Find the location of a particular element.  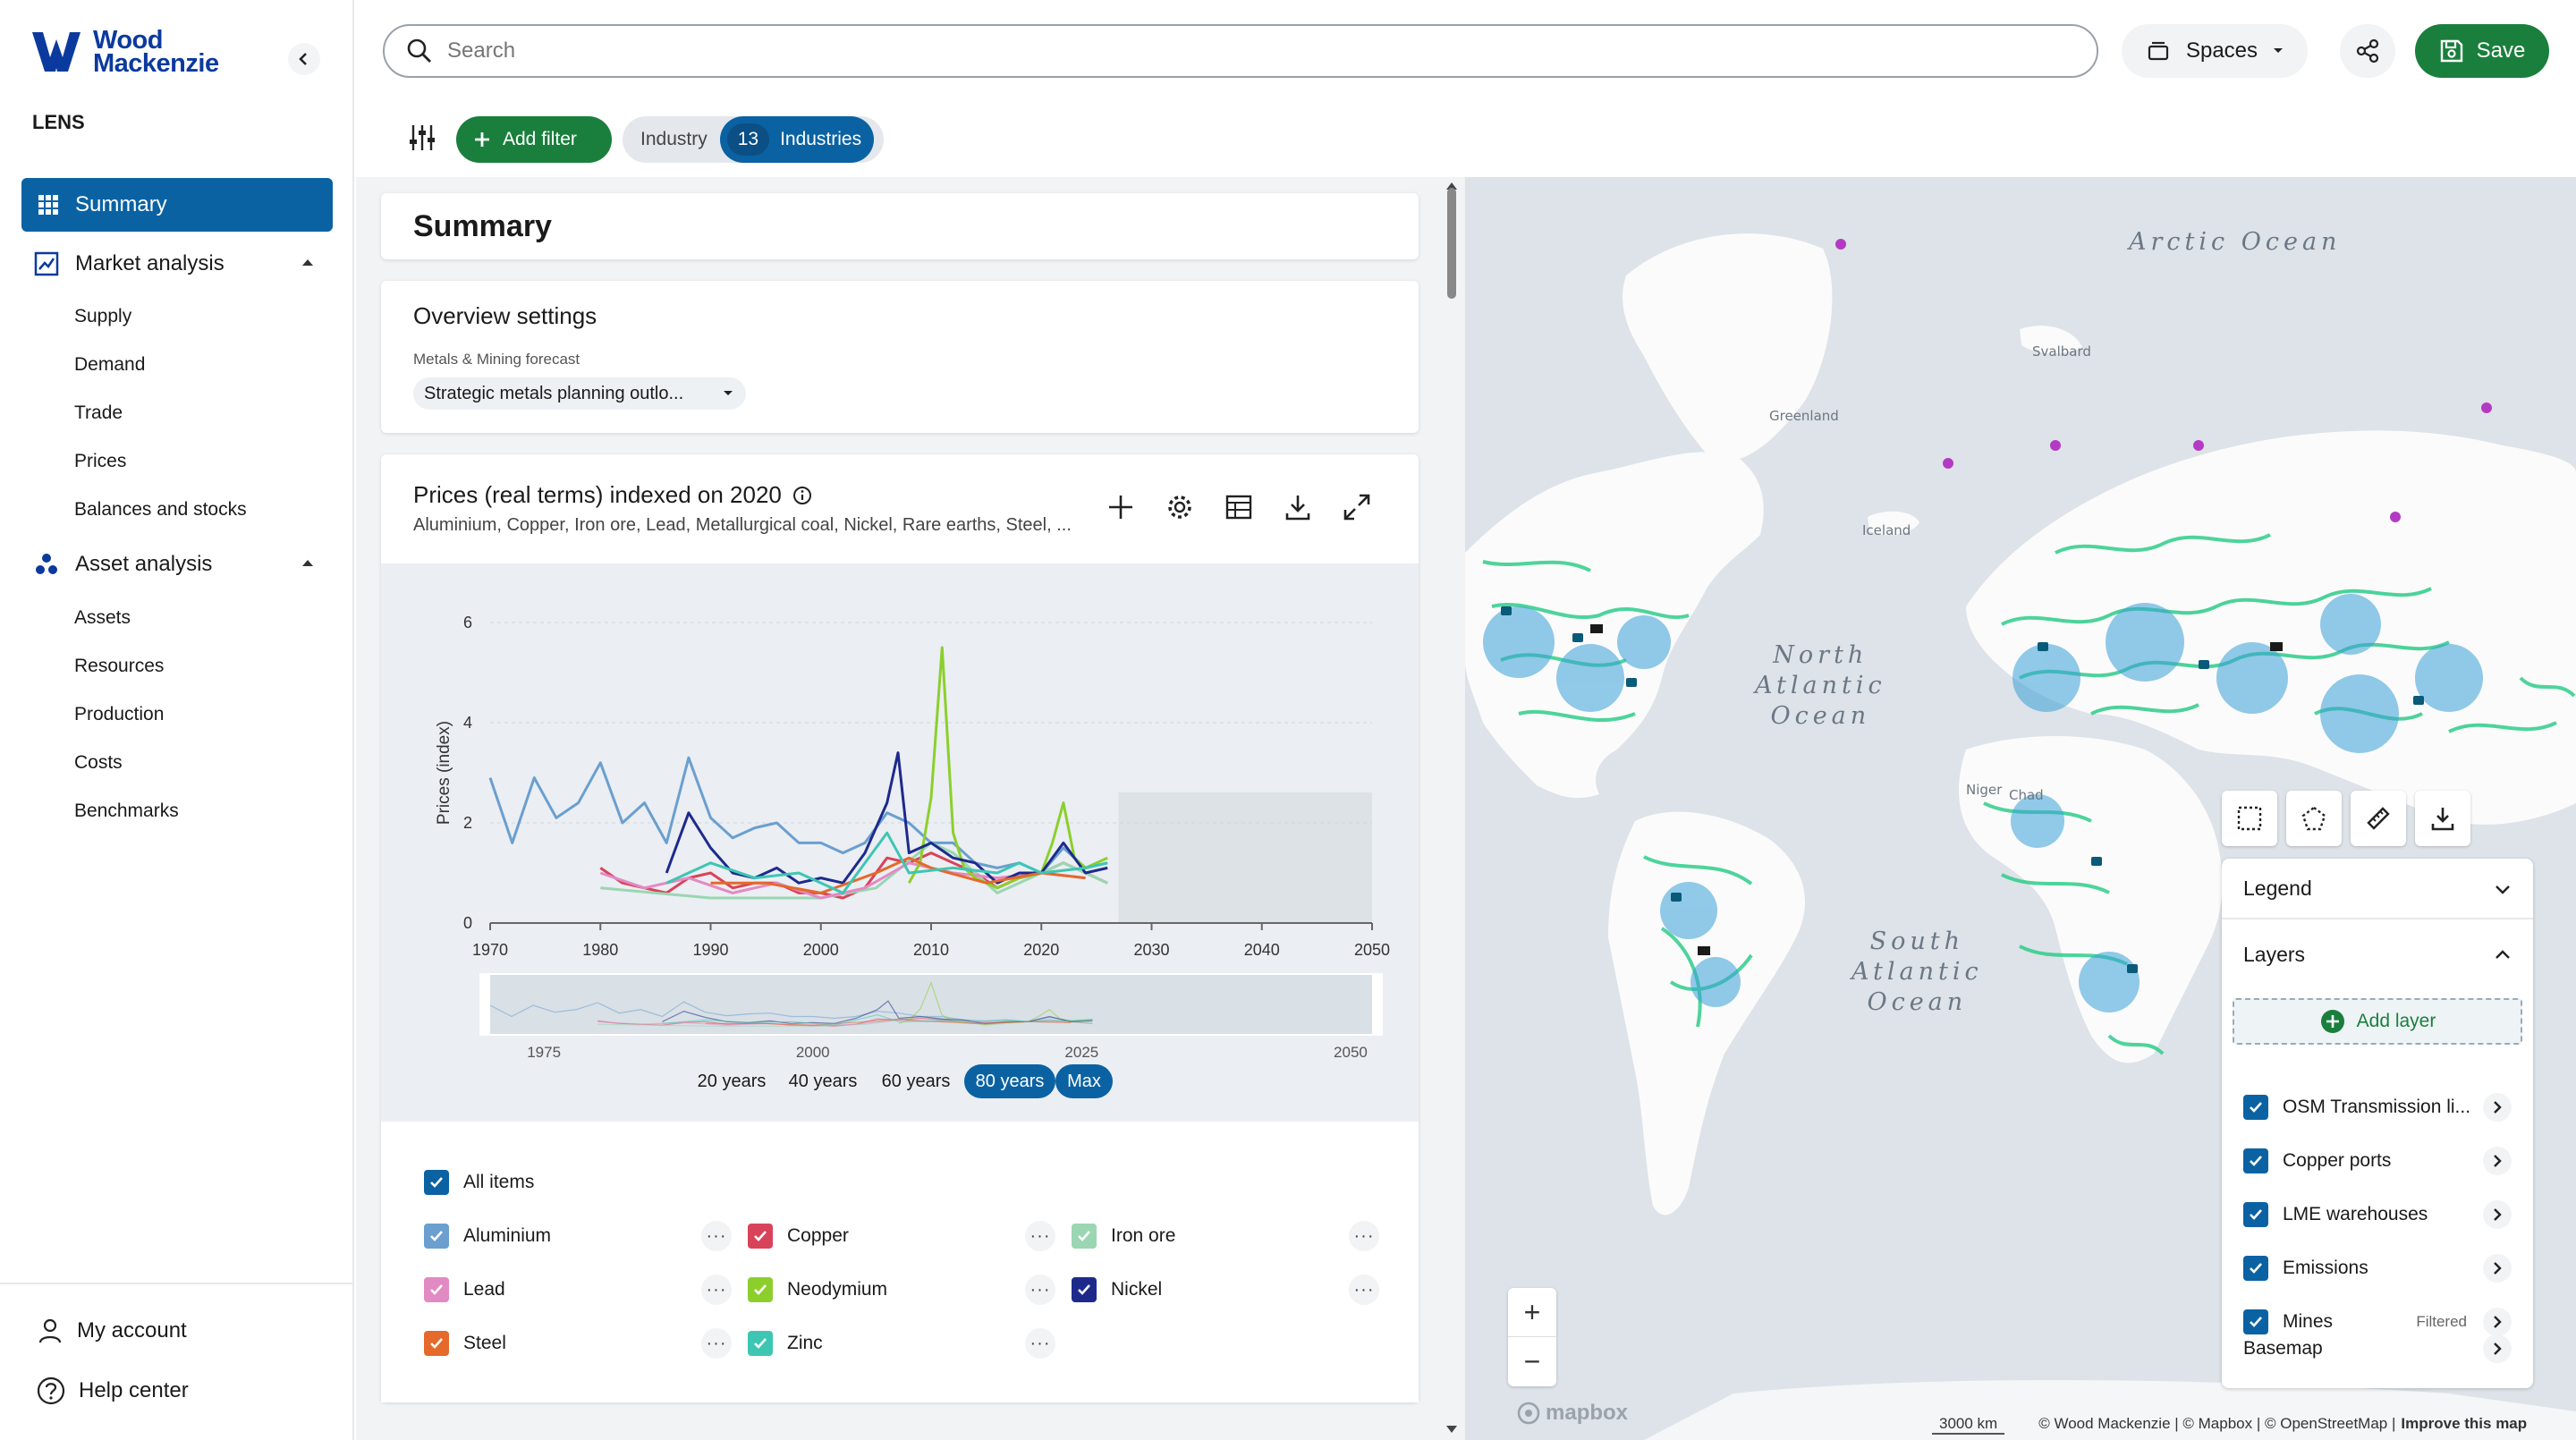

rectangle-select-tool is located at coordinates (2249, 819).